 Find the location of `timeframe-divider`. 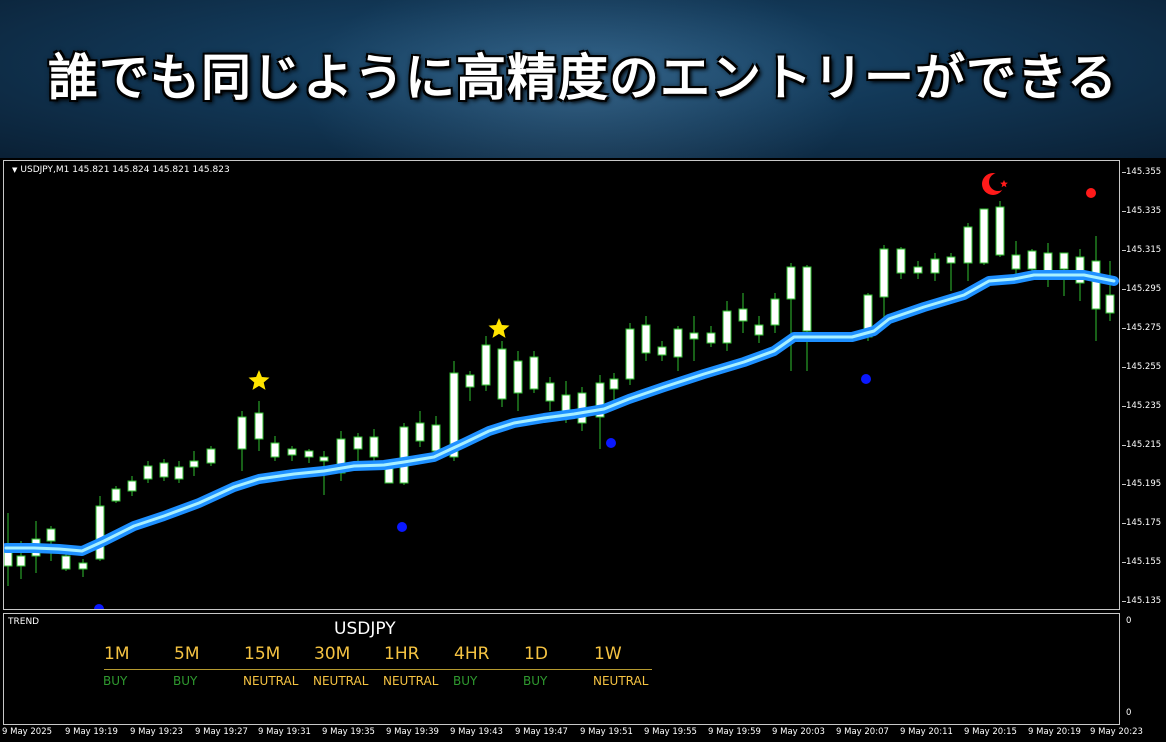

timeframe-divider is located at coordinates (378, 669).